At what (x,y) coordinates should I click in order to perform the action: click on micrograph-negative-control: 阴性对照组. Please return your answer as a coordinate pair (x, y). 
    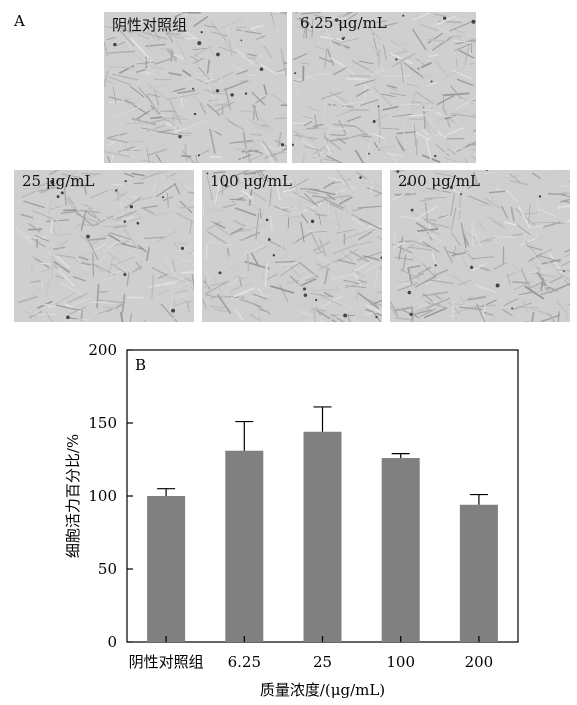
    Looking at the image, I should click on (195, 87).